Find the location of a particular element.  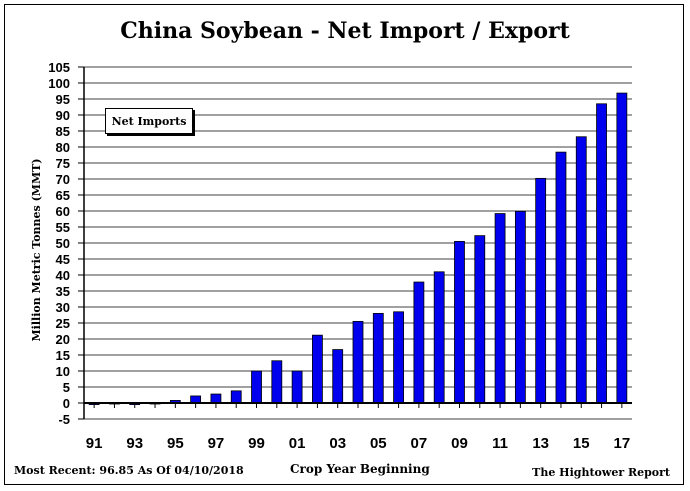

x-tick-label: 09 is located at coordinates (459, 443).